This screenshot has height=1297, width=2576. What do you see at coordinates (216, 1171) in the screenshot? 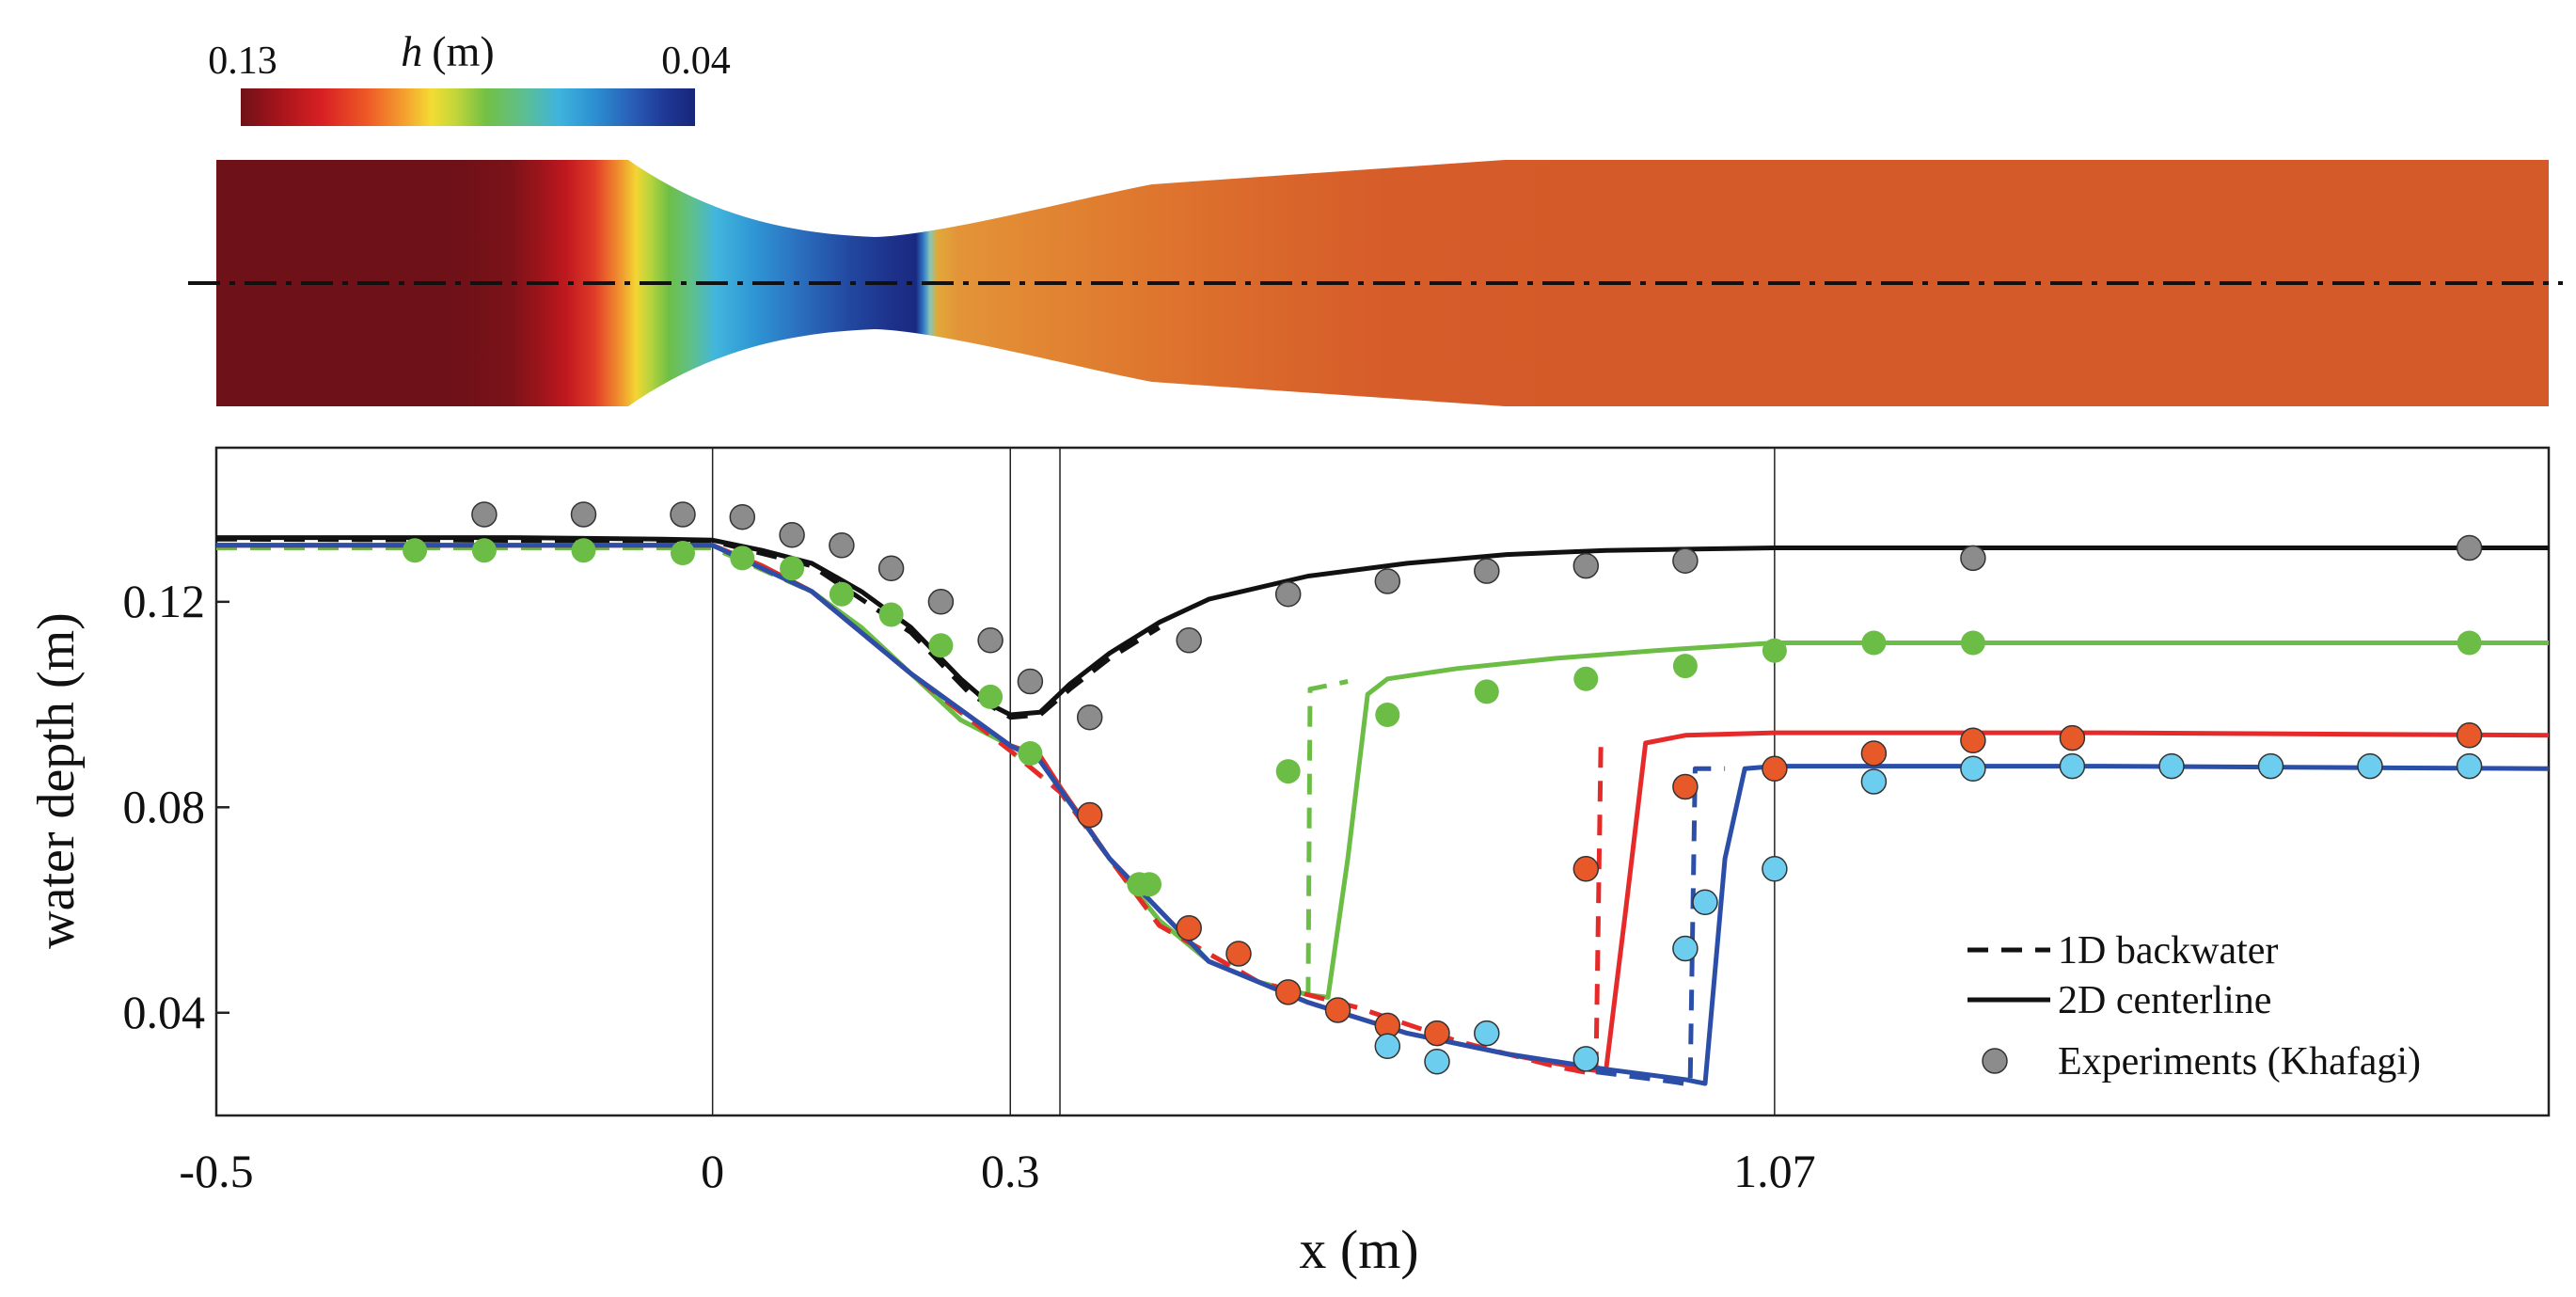
I see `x-tick-label-0: -0.5` at bounding box center [216, 1171].